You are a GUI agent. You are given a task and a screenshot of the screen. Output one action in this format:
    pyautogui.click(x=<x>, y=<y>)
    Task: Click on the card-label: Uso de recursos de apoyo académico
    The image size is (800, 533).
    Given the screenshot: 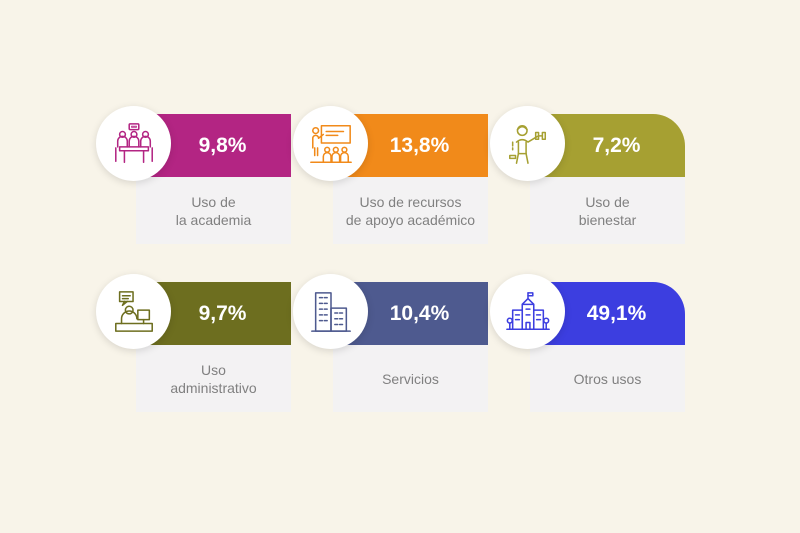 What is the action you would take?
    pyautogui.click(x=410, y=210)
    